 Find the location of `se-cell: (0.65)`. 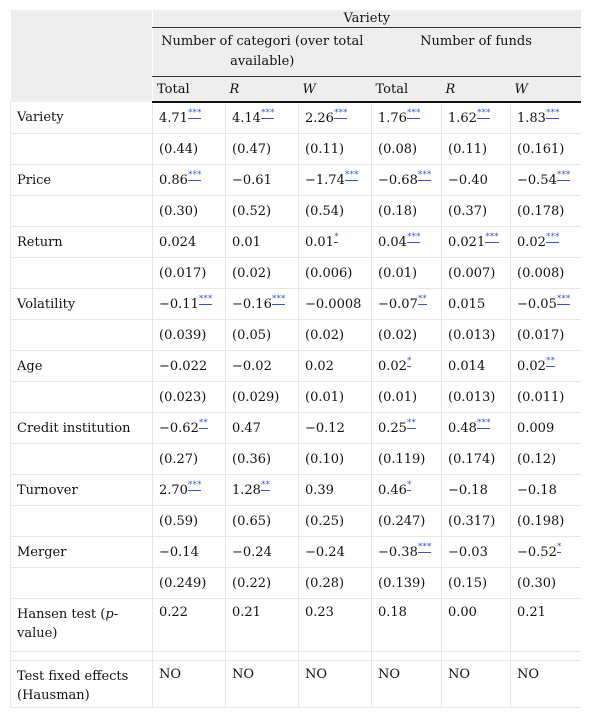

se-cell: (0.65) is located at coordinates (262, 521).